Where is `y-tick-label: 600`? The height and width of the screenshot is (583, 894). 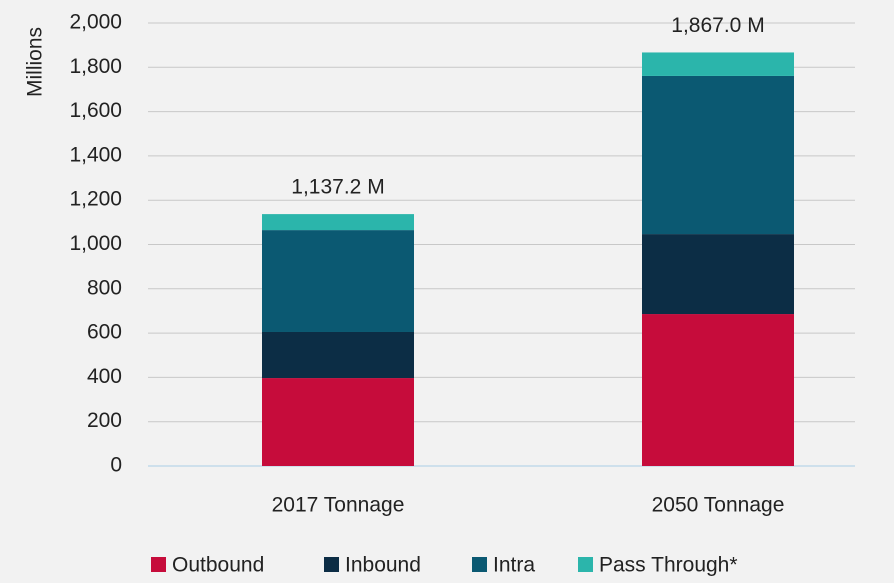 y-tick-label: 600 is located at coordinates (104, 332).